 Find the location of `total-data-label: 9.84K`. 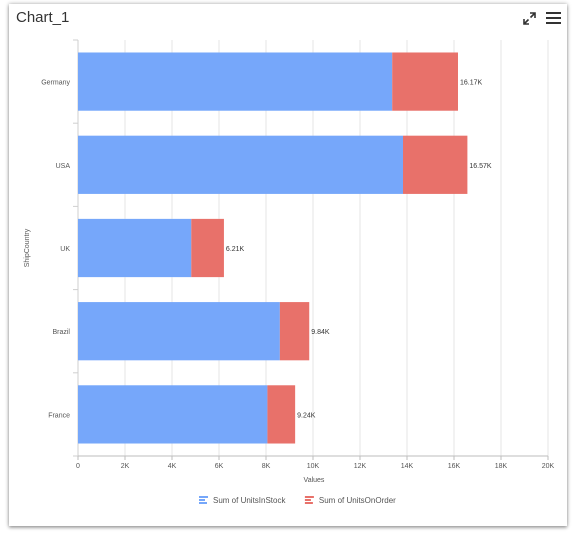

total-data-label: 9.84K is located at coordinates (320, 332).